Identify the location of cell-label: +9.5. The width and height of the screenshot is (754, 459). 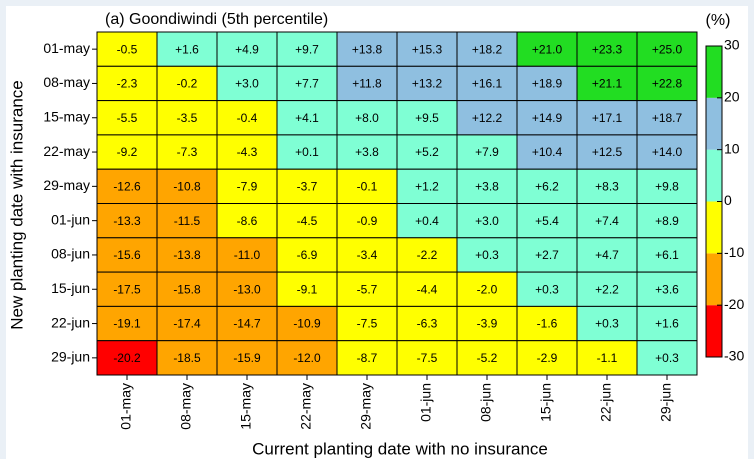
(427, 118).